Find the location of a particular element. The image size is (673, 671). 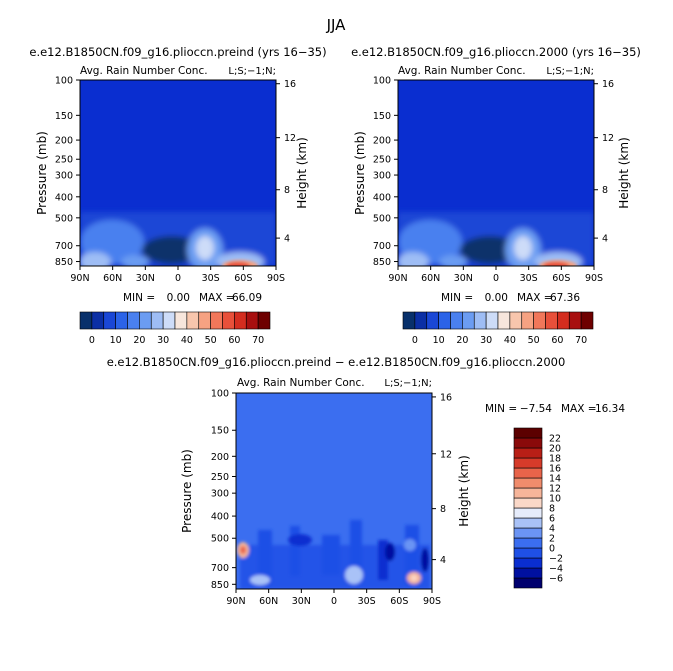

y-tick-label: 150 is located at coordinates (382, 116).